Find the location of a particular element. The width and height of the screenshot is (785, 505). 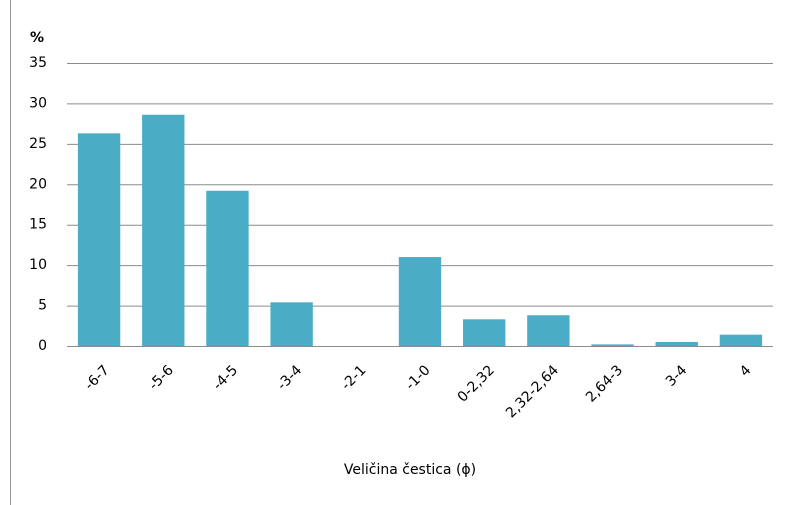

y-tick-label: 30 is located at coordinates (38, 103).